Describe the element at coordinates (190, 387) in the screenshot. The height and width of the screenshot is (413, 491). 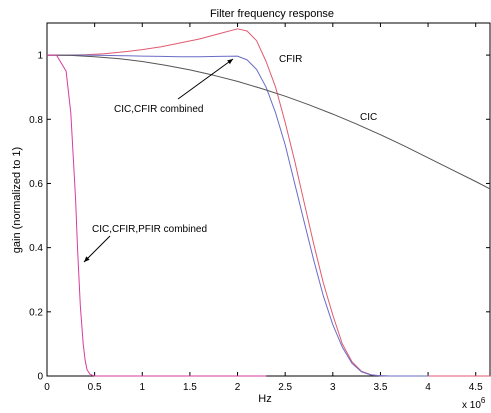
I see `x-tick-label: 1.5` at that location.